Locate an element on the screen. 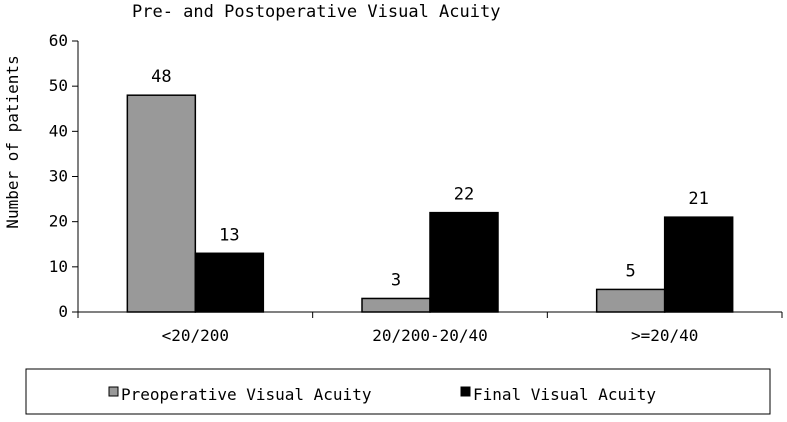 The width and height of the screenshot is (787, 422). x-axis: <20/200 20/200-20/40 >=20/40 is located at coordinates (430, 328).